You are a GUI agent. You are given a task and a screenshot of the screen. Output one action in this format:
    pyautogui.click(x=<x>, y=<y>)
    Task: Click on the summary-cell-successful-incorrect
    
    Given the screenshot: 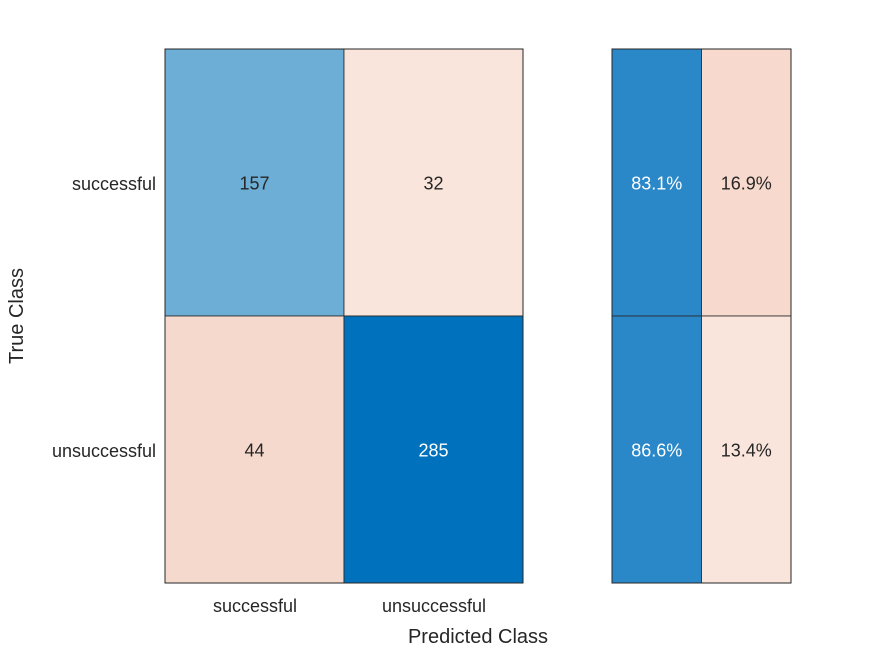 What is the action you would take?
    pyautogui.click(x=746, y=182)
    